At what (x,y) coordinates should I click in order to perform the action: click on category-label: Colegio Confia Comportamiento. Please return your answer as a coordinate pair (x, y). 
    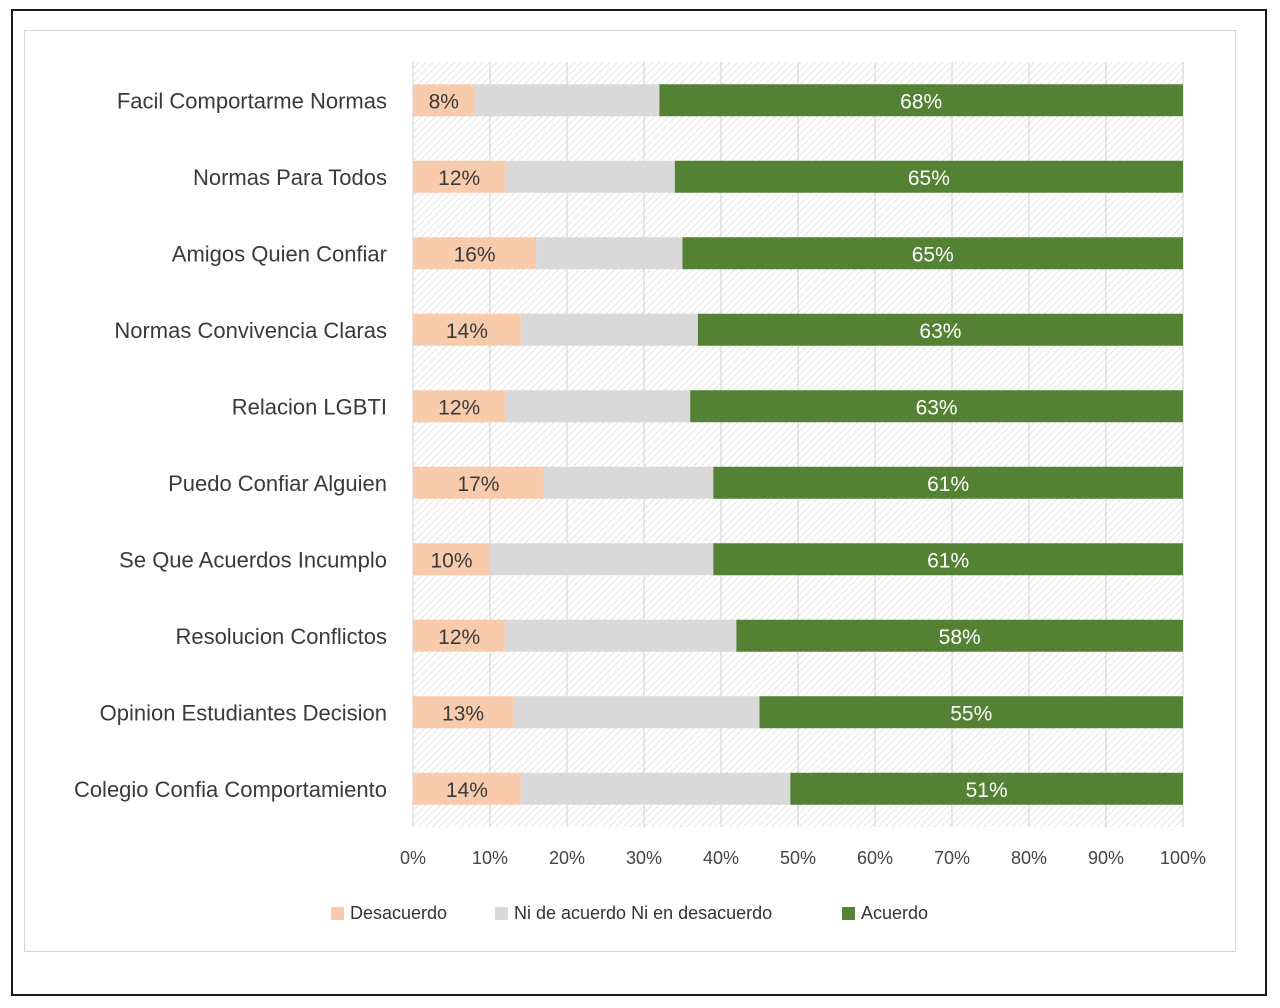
    Looking at the image, I should click on (230, 789).